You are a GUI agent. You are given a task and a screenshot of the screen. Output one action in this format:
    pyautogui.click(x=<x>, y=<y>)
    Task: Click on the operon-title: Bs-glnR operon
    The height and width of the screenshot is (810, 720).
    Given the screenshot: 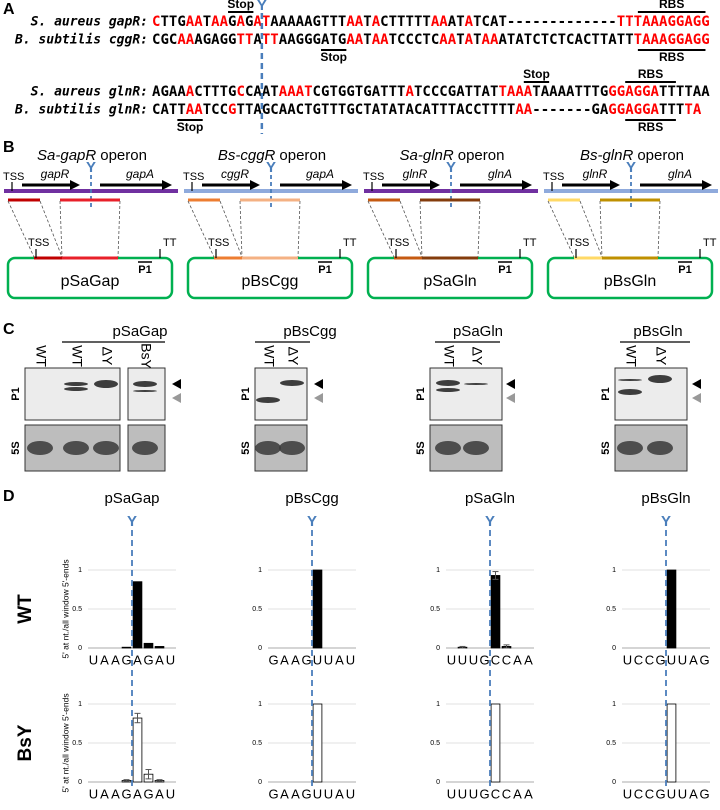 What is the action you would take?
    pyautogui.click(x=632, y=155)
    